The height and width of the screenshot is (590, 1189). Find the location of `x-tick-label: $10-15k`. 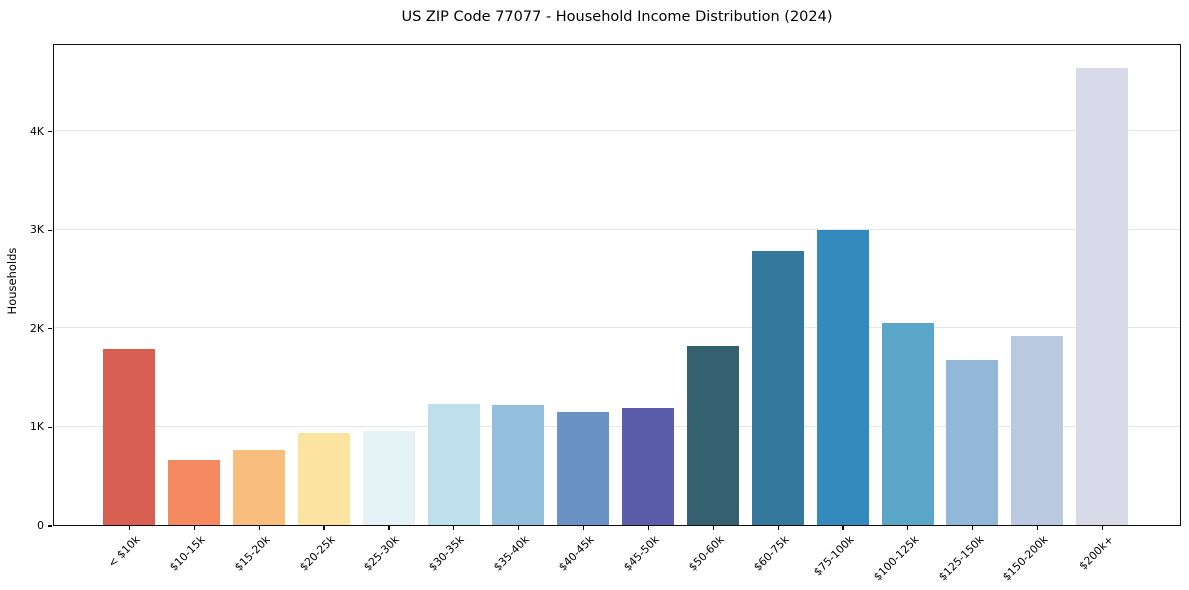

x-tick-label: $10-15k is located at coordinates (187, 553).